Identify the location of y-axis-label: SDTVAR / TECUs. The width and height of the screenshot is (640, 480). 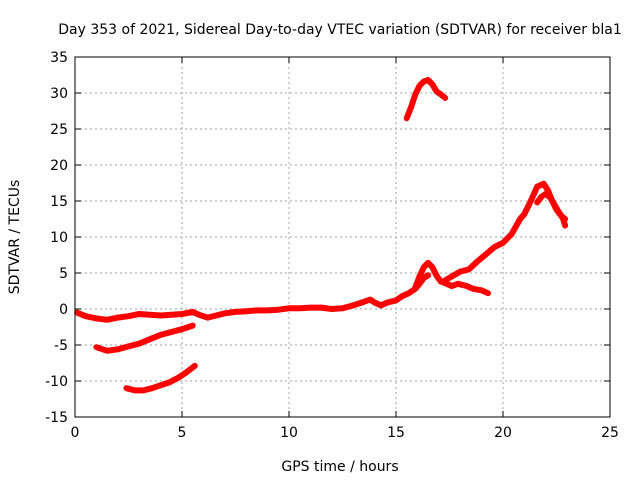
(15, 237).